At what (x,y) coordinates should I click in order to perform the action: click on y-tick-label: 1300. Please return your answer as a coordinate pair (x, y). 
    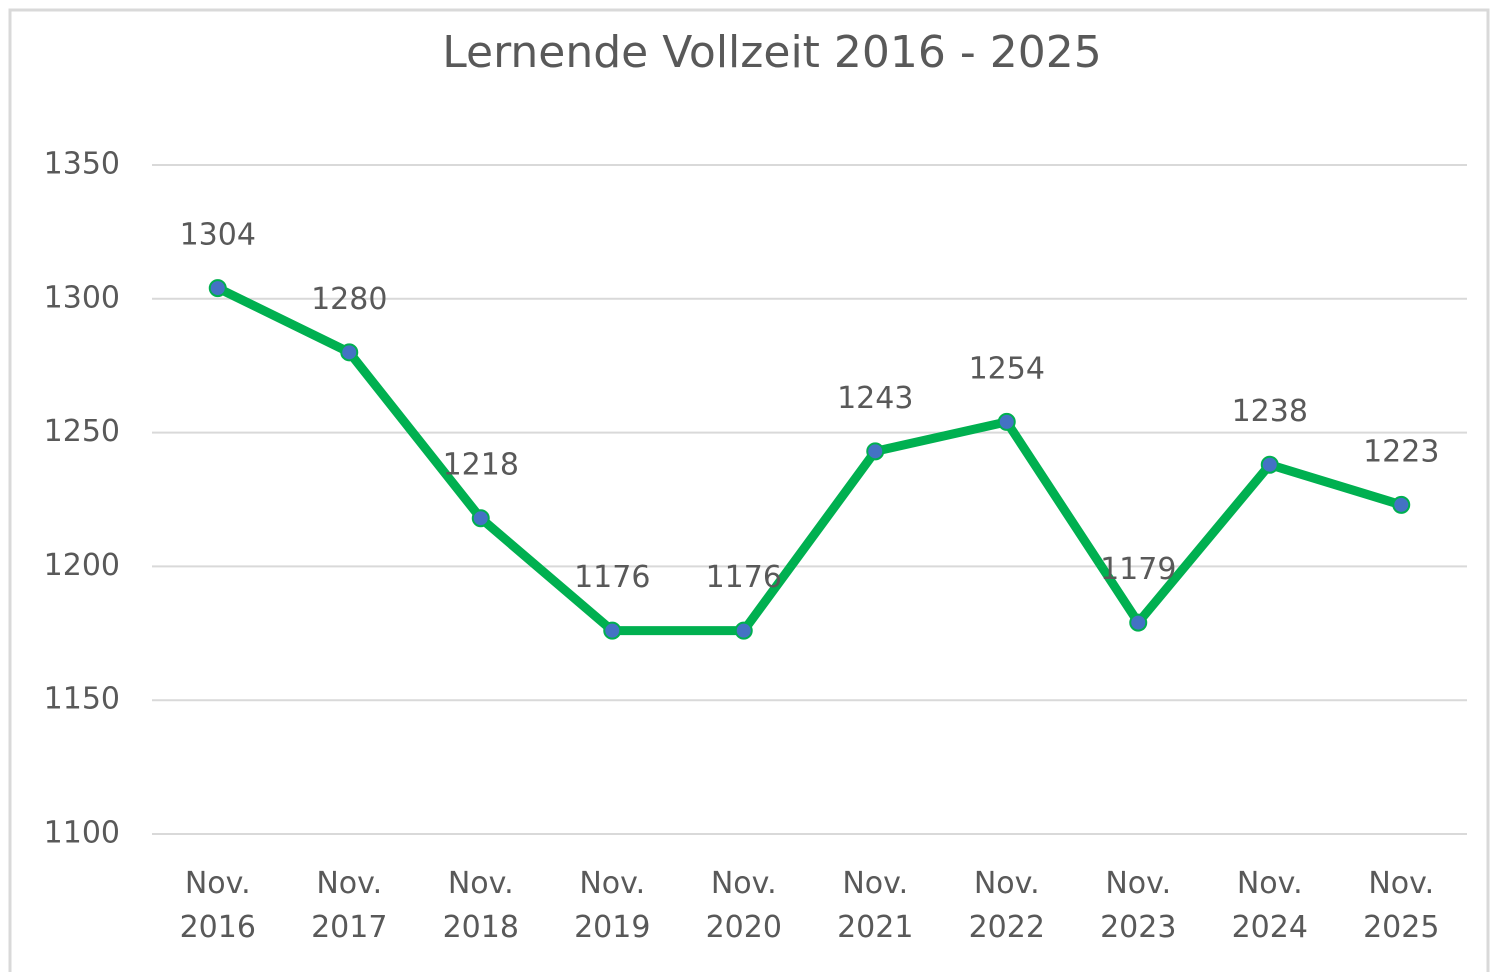
    Looking at the image, I should click on (82, 297).